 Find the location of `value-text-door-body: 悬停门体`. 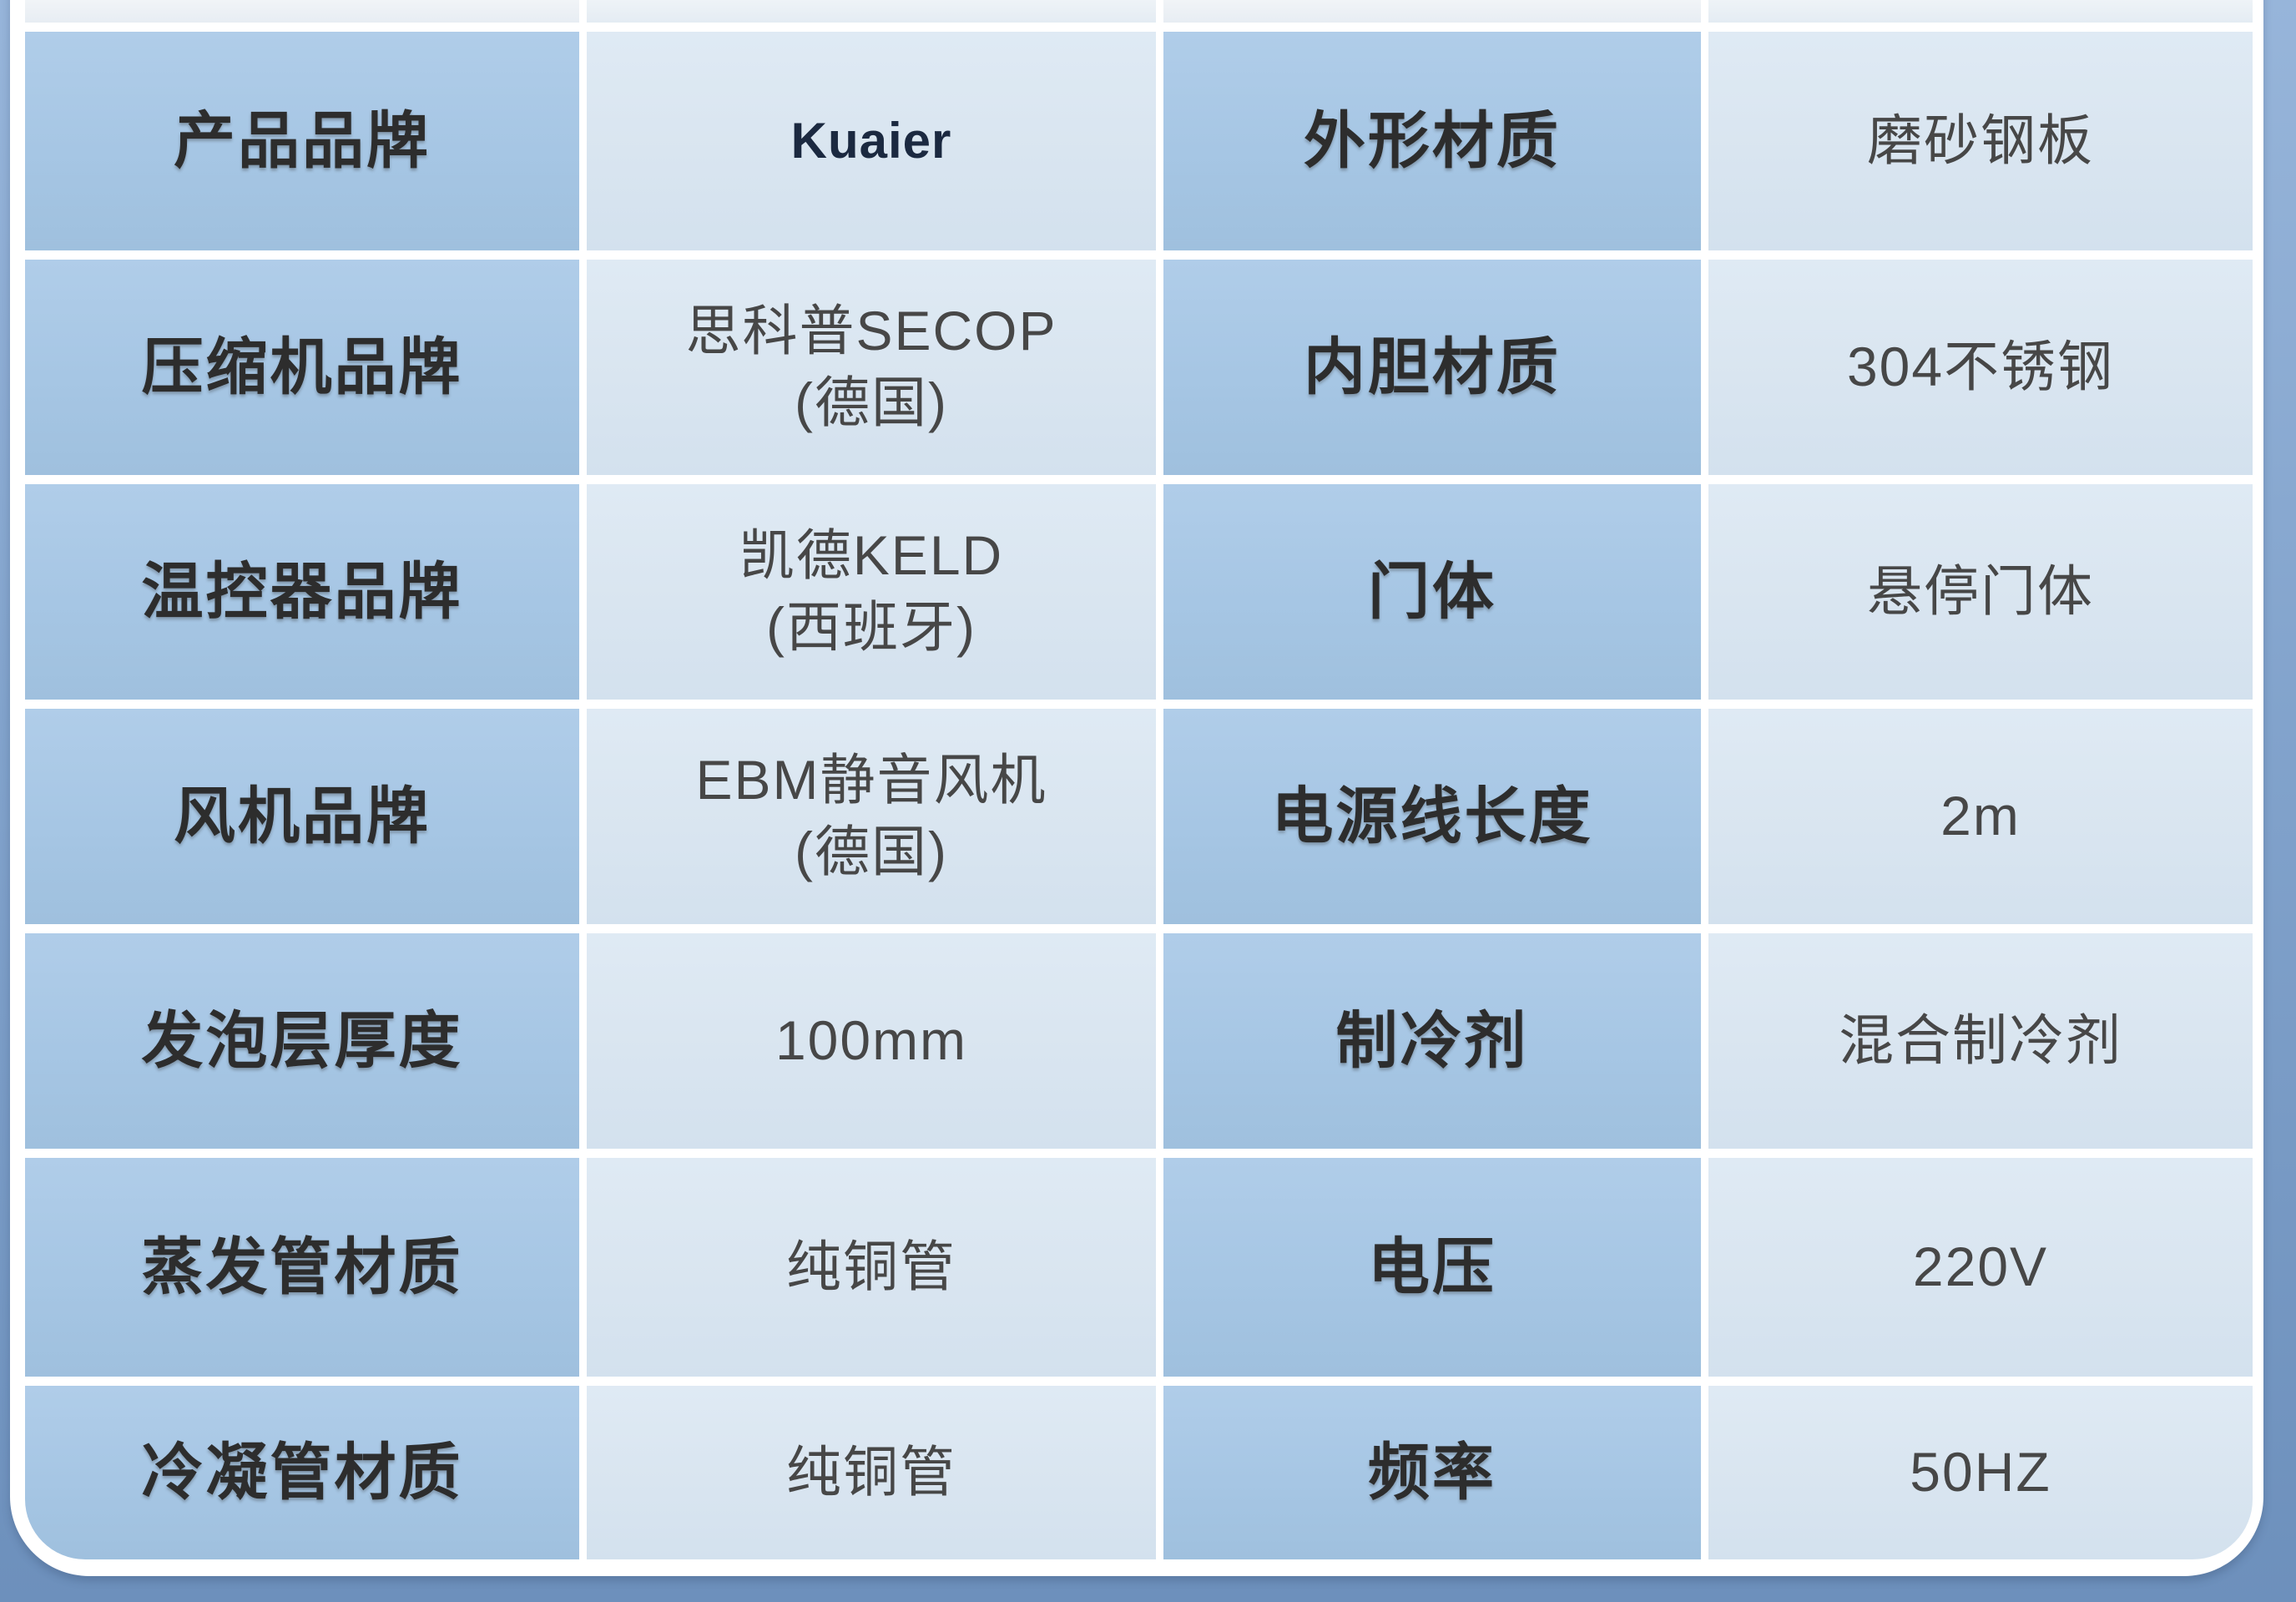

value-text-door-body: 悬停门体 is located at coordinates (1981, 591).